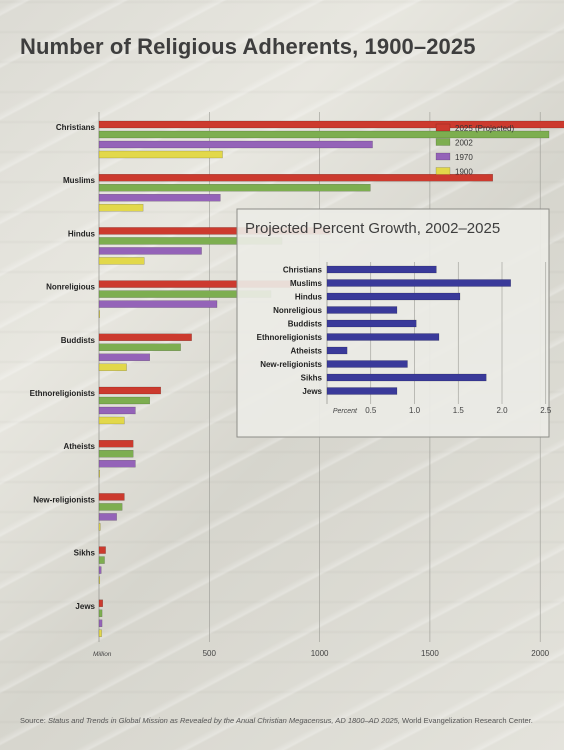  What do you see at coordinates (464, 157) in the screenshot?
I see `legend-label-1970: 1970` at bounding box center [464, 157].